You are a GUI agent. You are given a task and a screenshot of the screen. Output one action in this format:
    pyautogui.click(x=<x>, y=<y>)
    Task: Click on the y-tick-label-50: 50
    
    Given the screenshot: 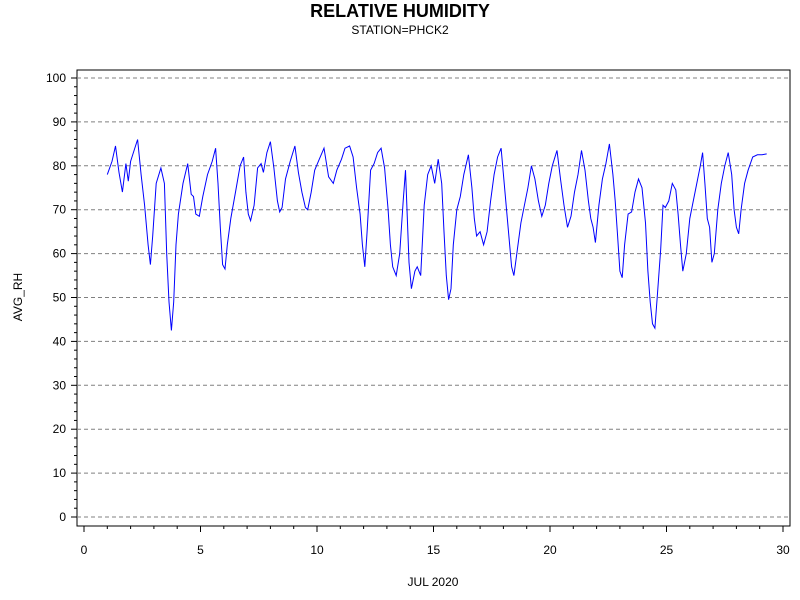 What is the action you would take?
    pyautogui.click(x=60, y=298)
    